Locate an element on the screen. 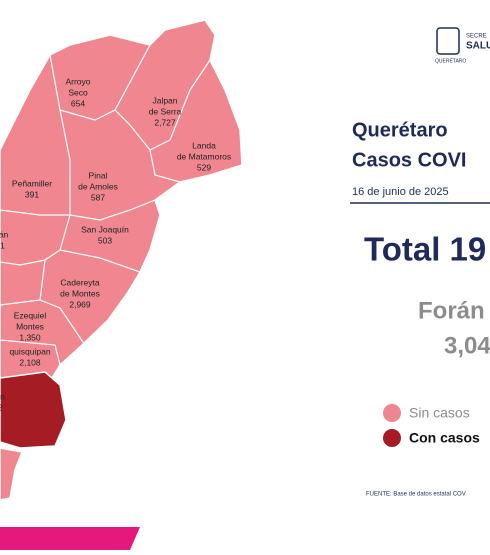 The image size is (490, 555). total: Total 19 is located at coordinates (425, 249).